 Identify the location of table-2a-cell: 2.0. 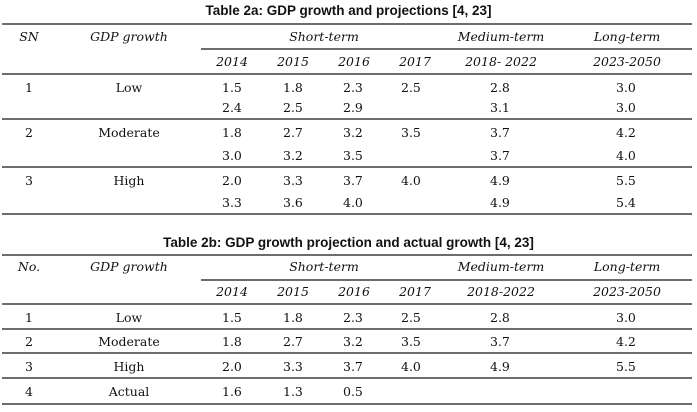
(232, 180).